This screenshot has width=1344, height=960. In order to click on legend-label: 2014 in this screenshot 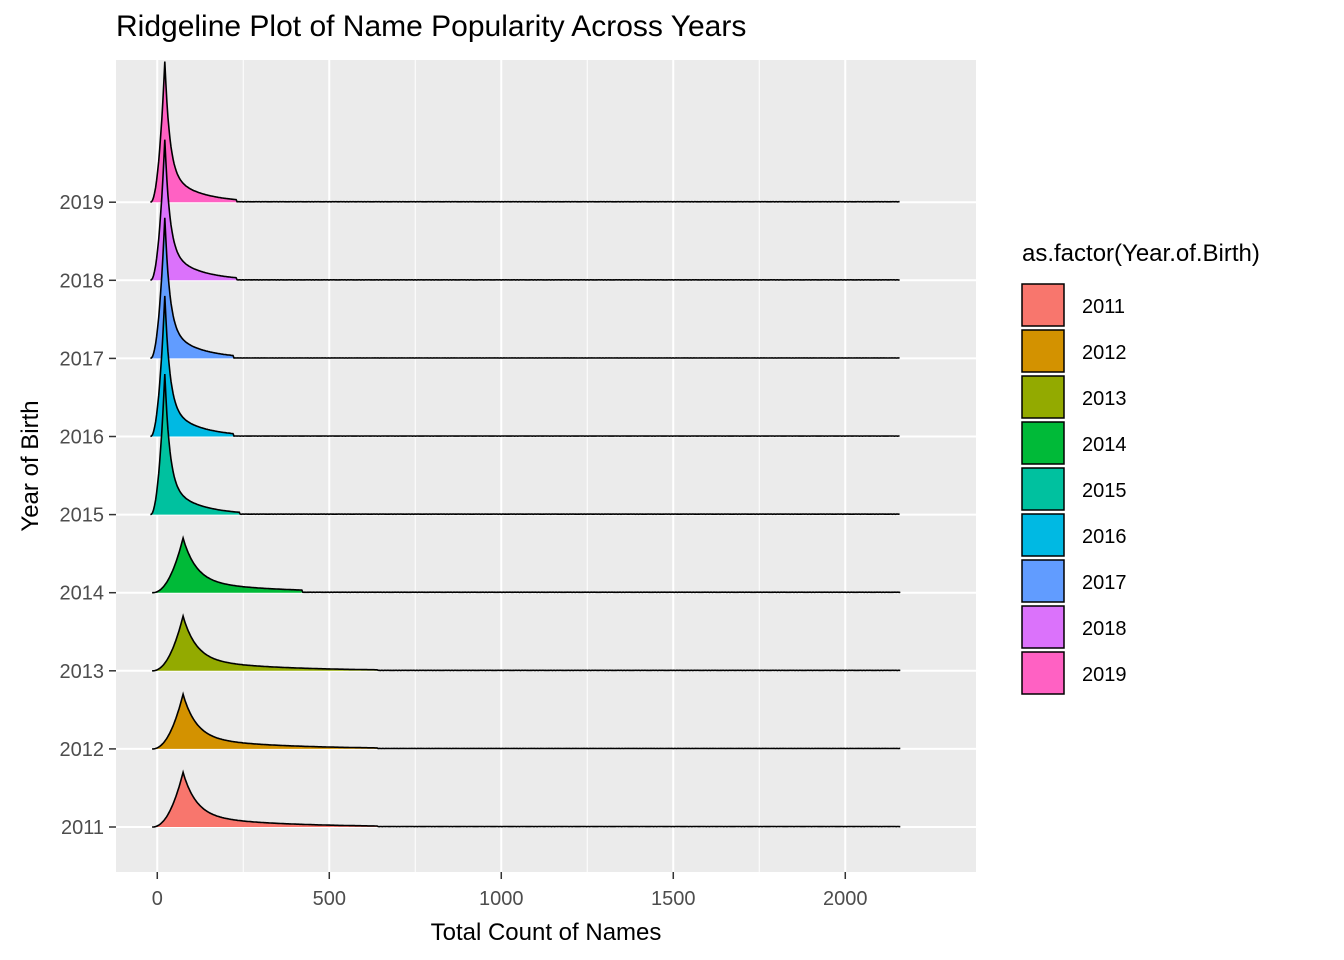, I will do `click(1104, 445)`.